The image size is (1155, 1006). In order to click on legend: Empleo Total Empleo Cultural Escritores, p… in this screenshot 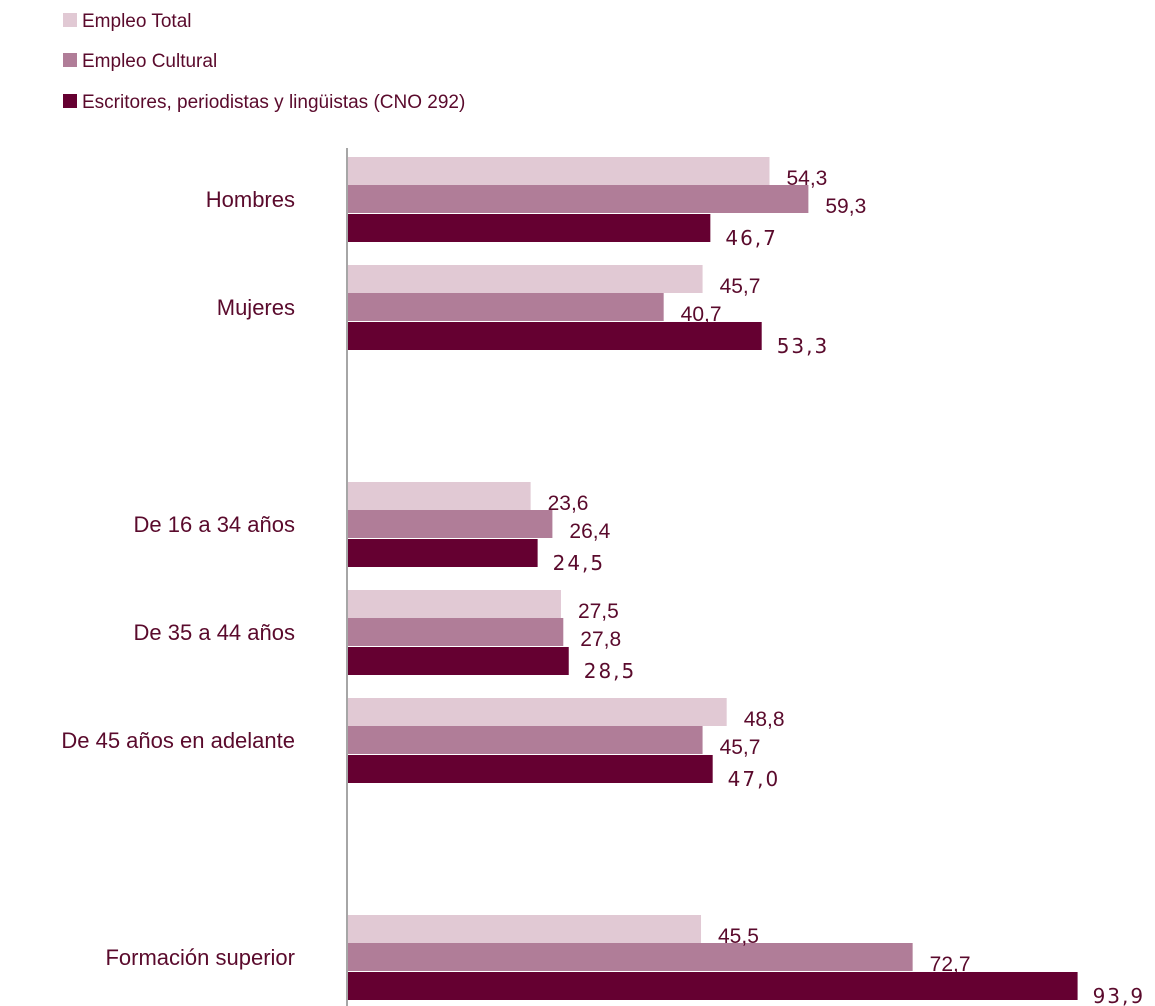, I will do `click(264, 62)`.